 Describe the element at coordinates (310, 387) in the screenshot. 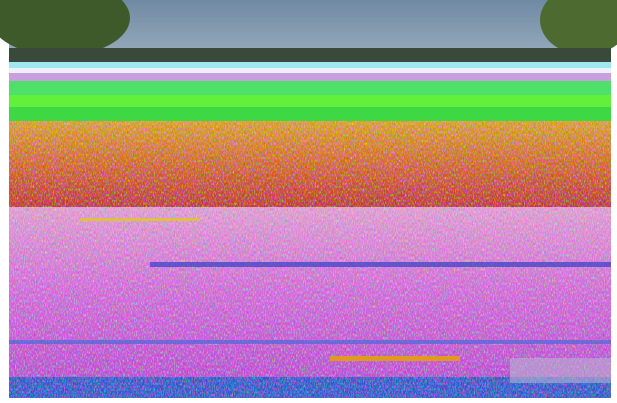

I see `tulips-blue` at that location.